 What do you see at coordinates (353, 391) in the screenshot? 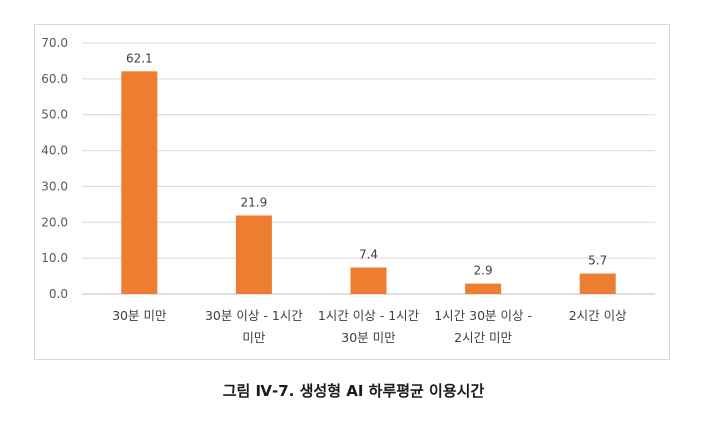
I see `figure-caption: 그림 Ⅳ-7. 생성형 AI 하루평균 이용시간` at bounding box center [353, 391].